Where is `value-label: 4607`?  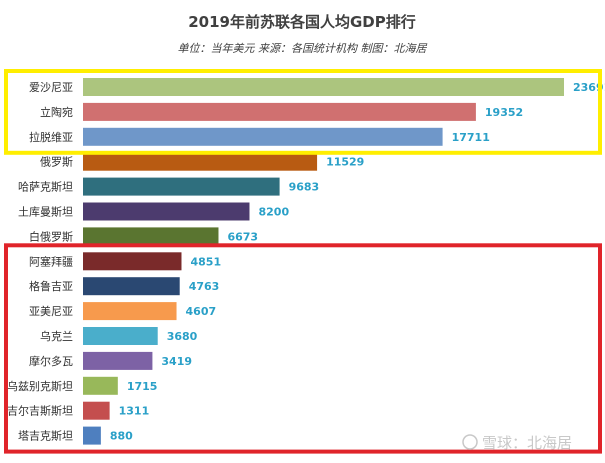
value-label: 4607 is located at coordinates (201, 311).